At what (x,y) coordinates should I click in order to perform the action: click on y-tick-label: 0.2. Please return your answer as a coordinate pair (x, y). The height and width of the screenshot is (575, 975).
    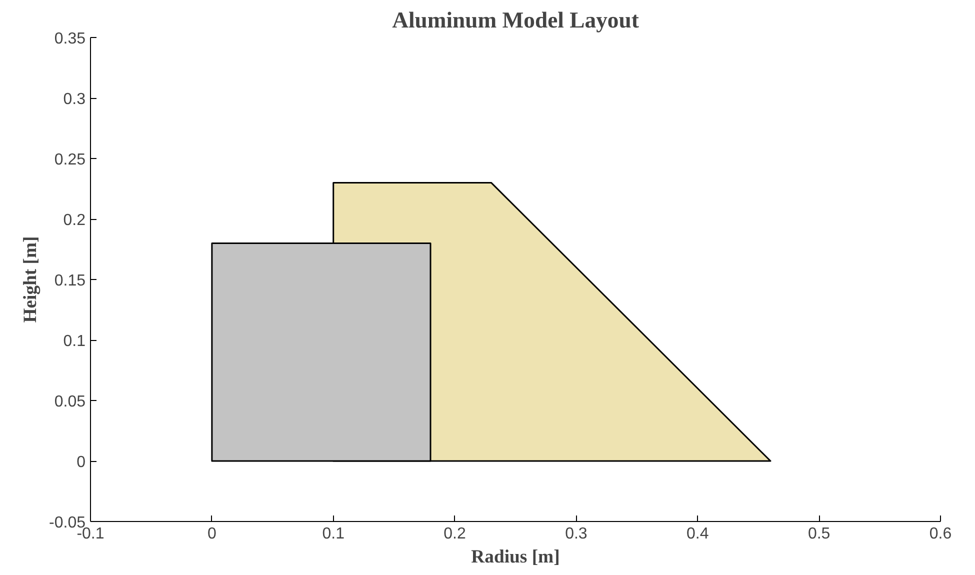
    Looking at the image, I should click on (74, 220).